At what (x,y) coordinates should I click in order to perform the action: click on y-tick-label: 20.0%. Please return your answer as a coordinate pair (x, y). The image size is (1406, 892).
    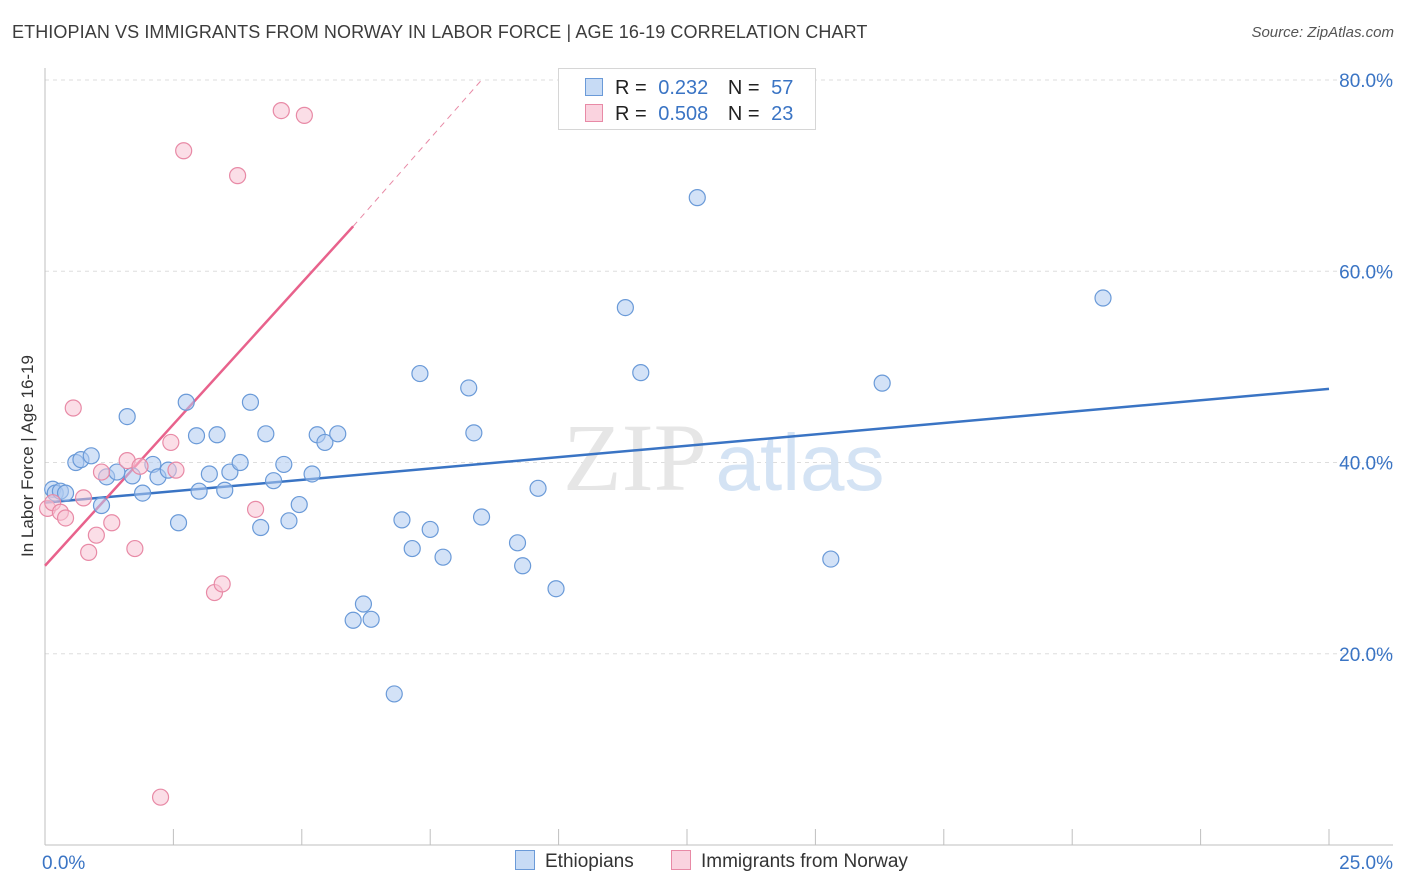
    Looking at the image, I should click on (1366, 655).